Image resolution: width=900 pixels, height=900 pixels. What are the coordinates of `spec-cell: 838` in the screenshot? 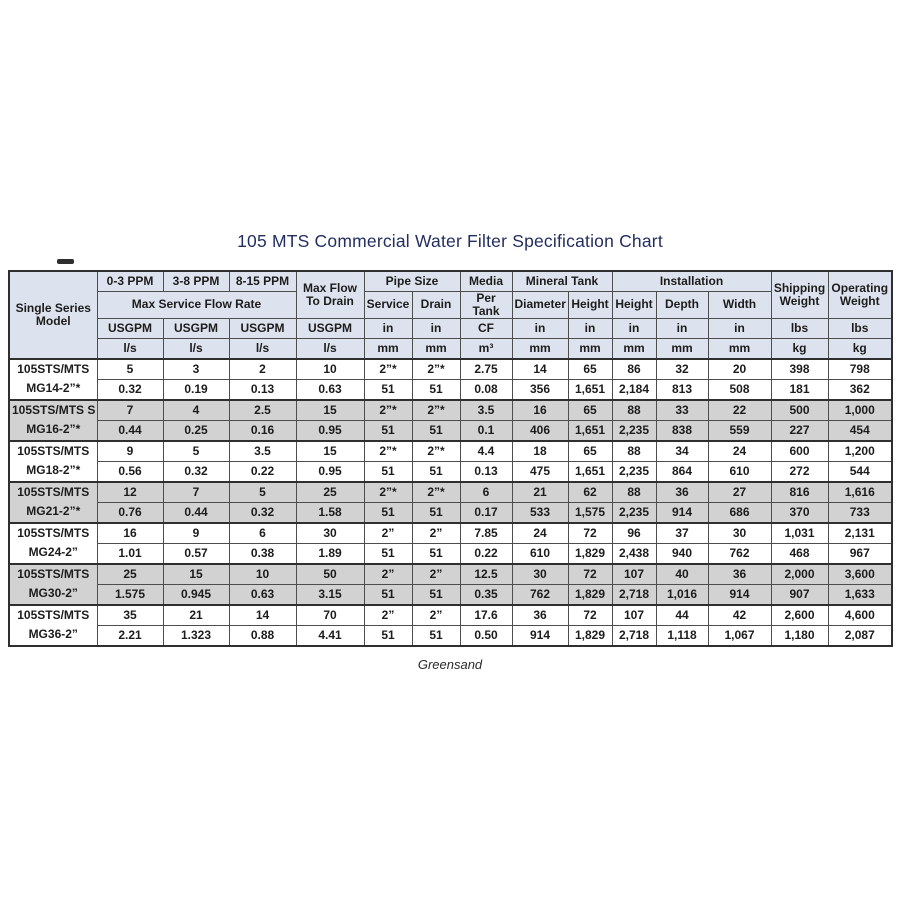 It's located at (682, 430).